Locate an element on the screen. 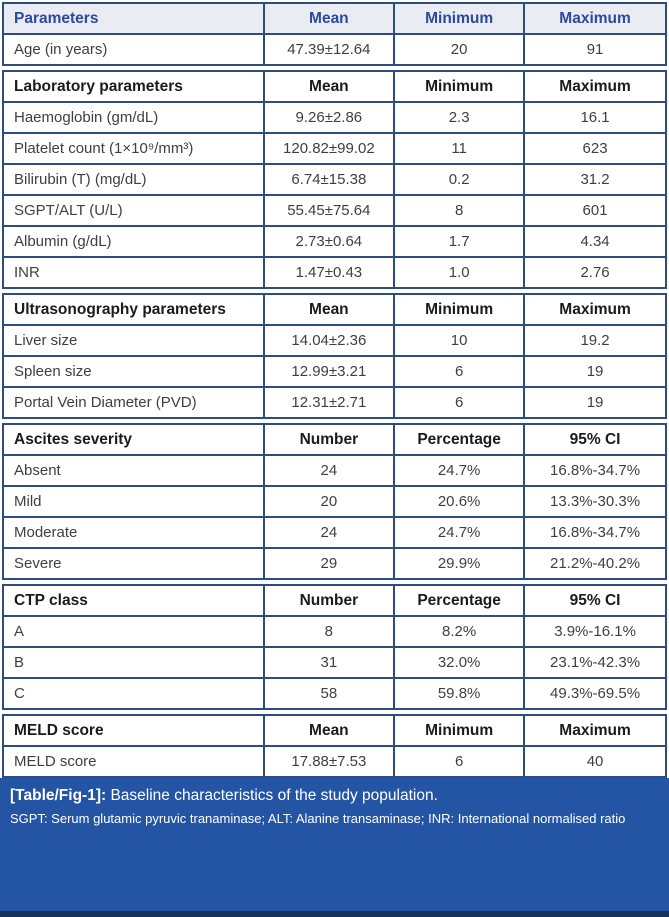 This screenshot has width=669, height=917. figure-caption-label: [Table/Fig-1]: is located at coordinates (58, 795).